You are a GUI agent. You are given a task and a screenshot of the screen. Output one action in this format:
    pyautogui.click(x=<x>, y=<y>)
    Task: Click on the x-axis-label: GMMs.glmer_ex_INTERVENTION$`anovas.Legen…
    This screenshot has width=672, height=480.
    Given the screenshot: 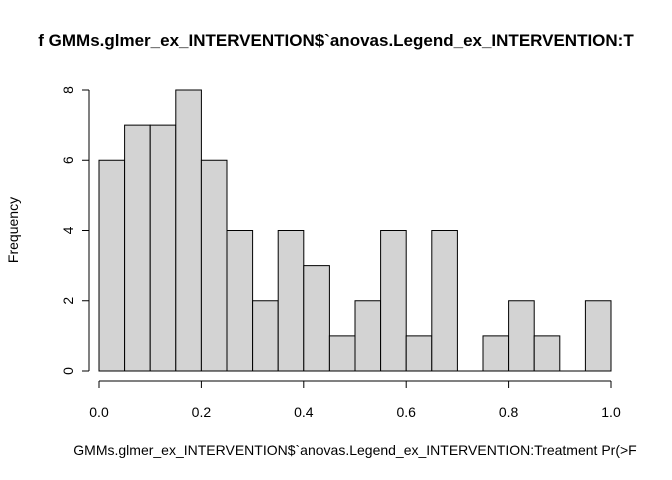 What is the action you would take?
    pyautogui.click(x=354, y=450)
    